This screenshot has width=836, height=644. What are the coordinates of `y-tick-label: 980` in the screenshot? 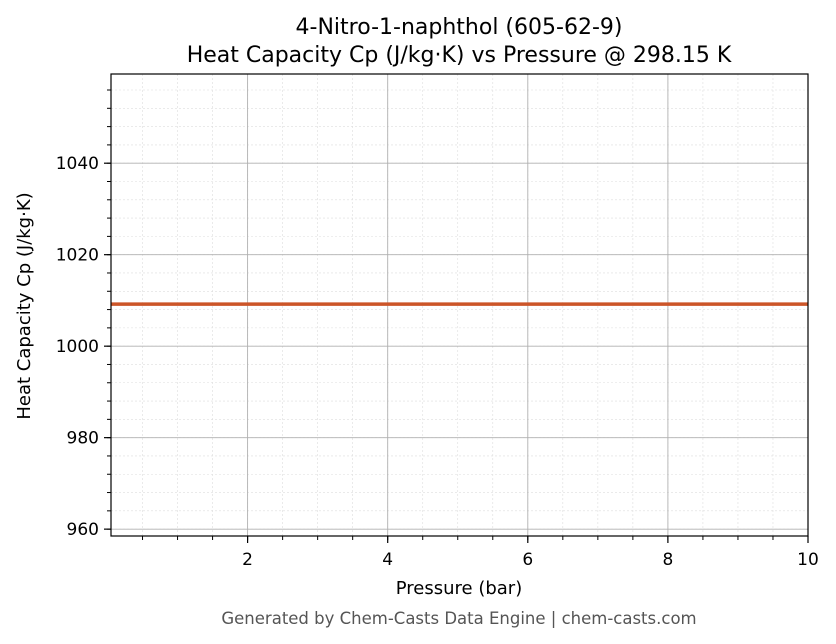 It's located at (83, 439).